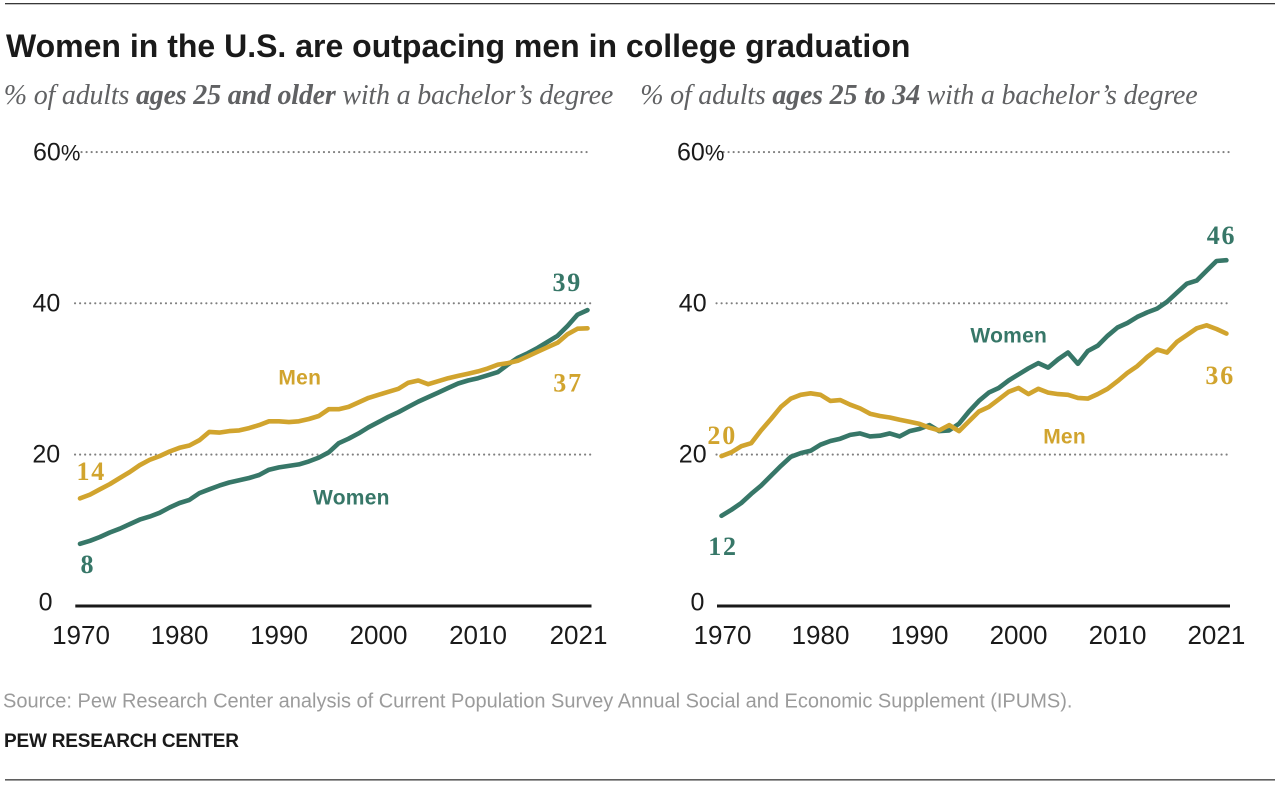  What do you see at coordinates (568, 282) in the screenshot?
I see `svg-text: 39` at bounding box center [568, 282].